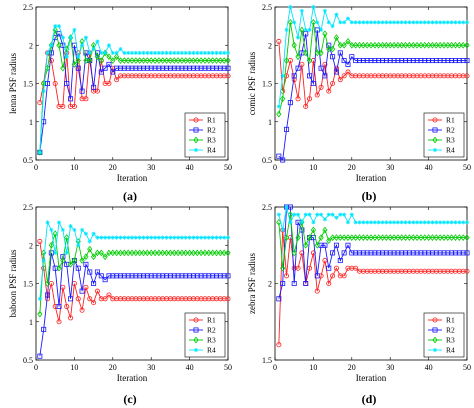 The width and height of the screenshot is (474, 408). I want to click on x-axis-label: Iteration, so click(132, 378).